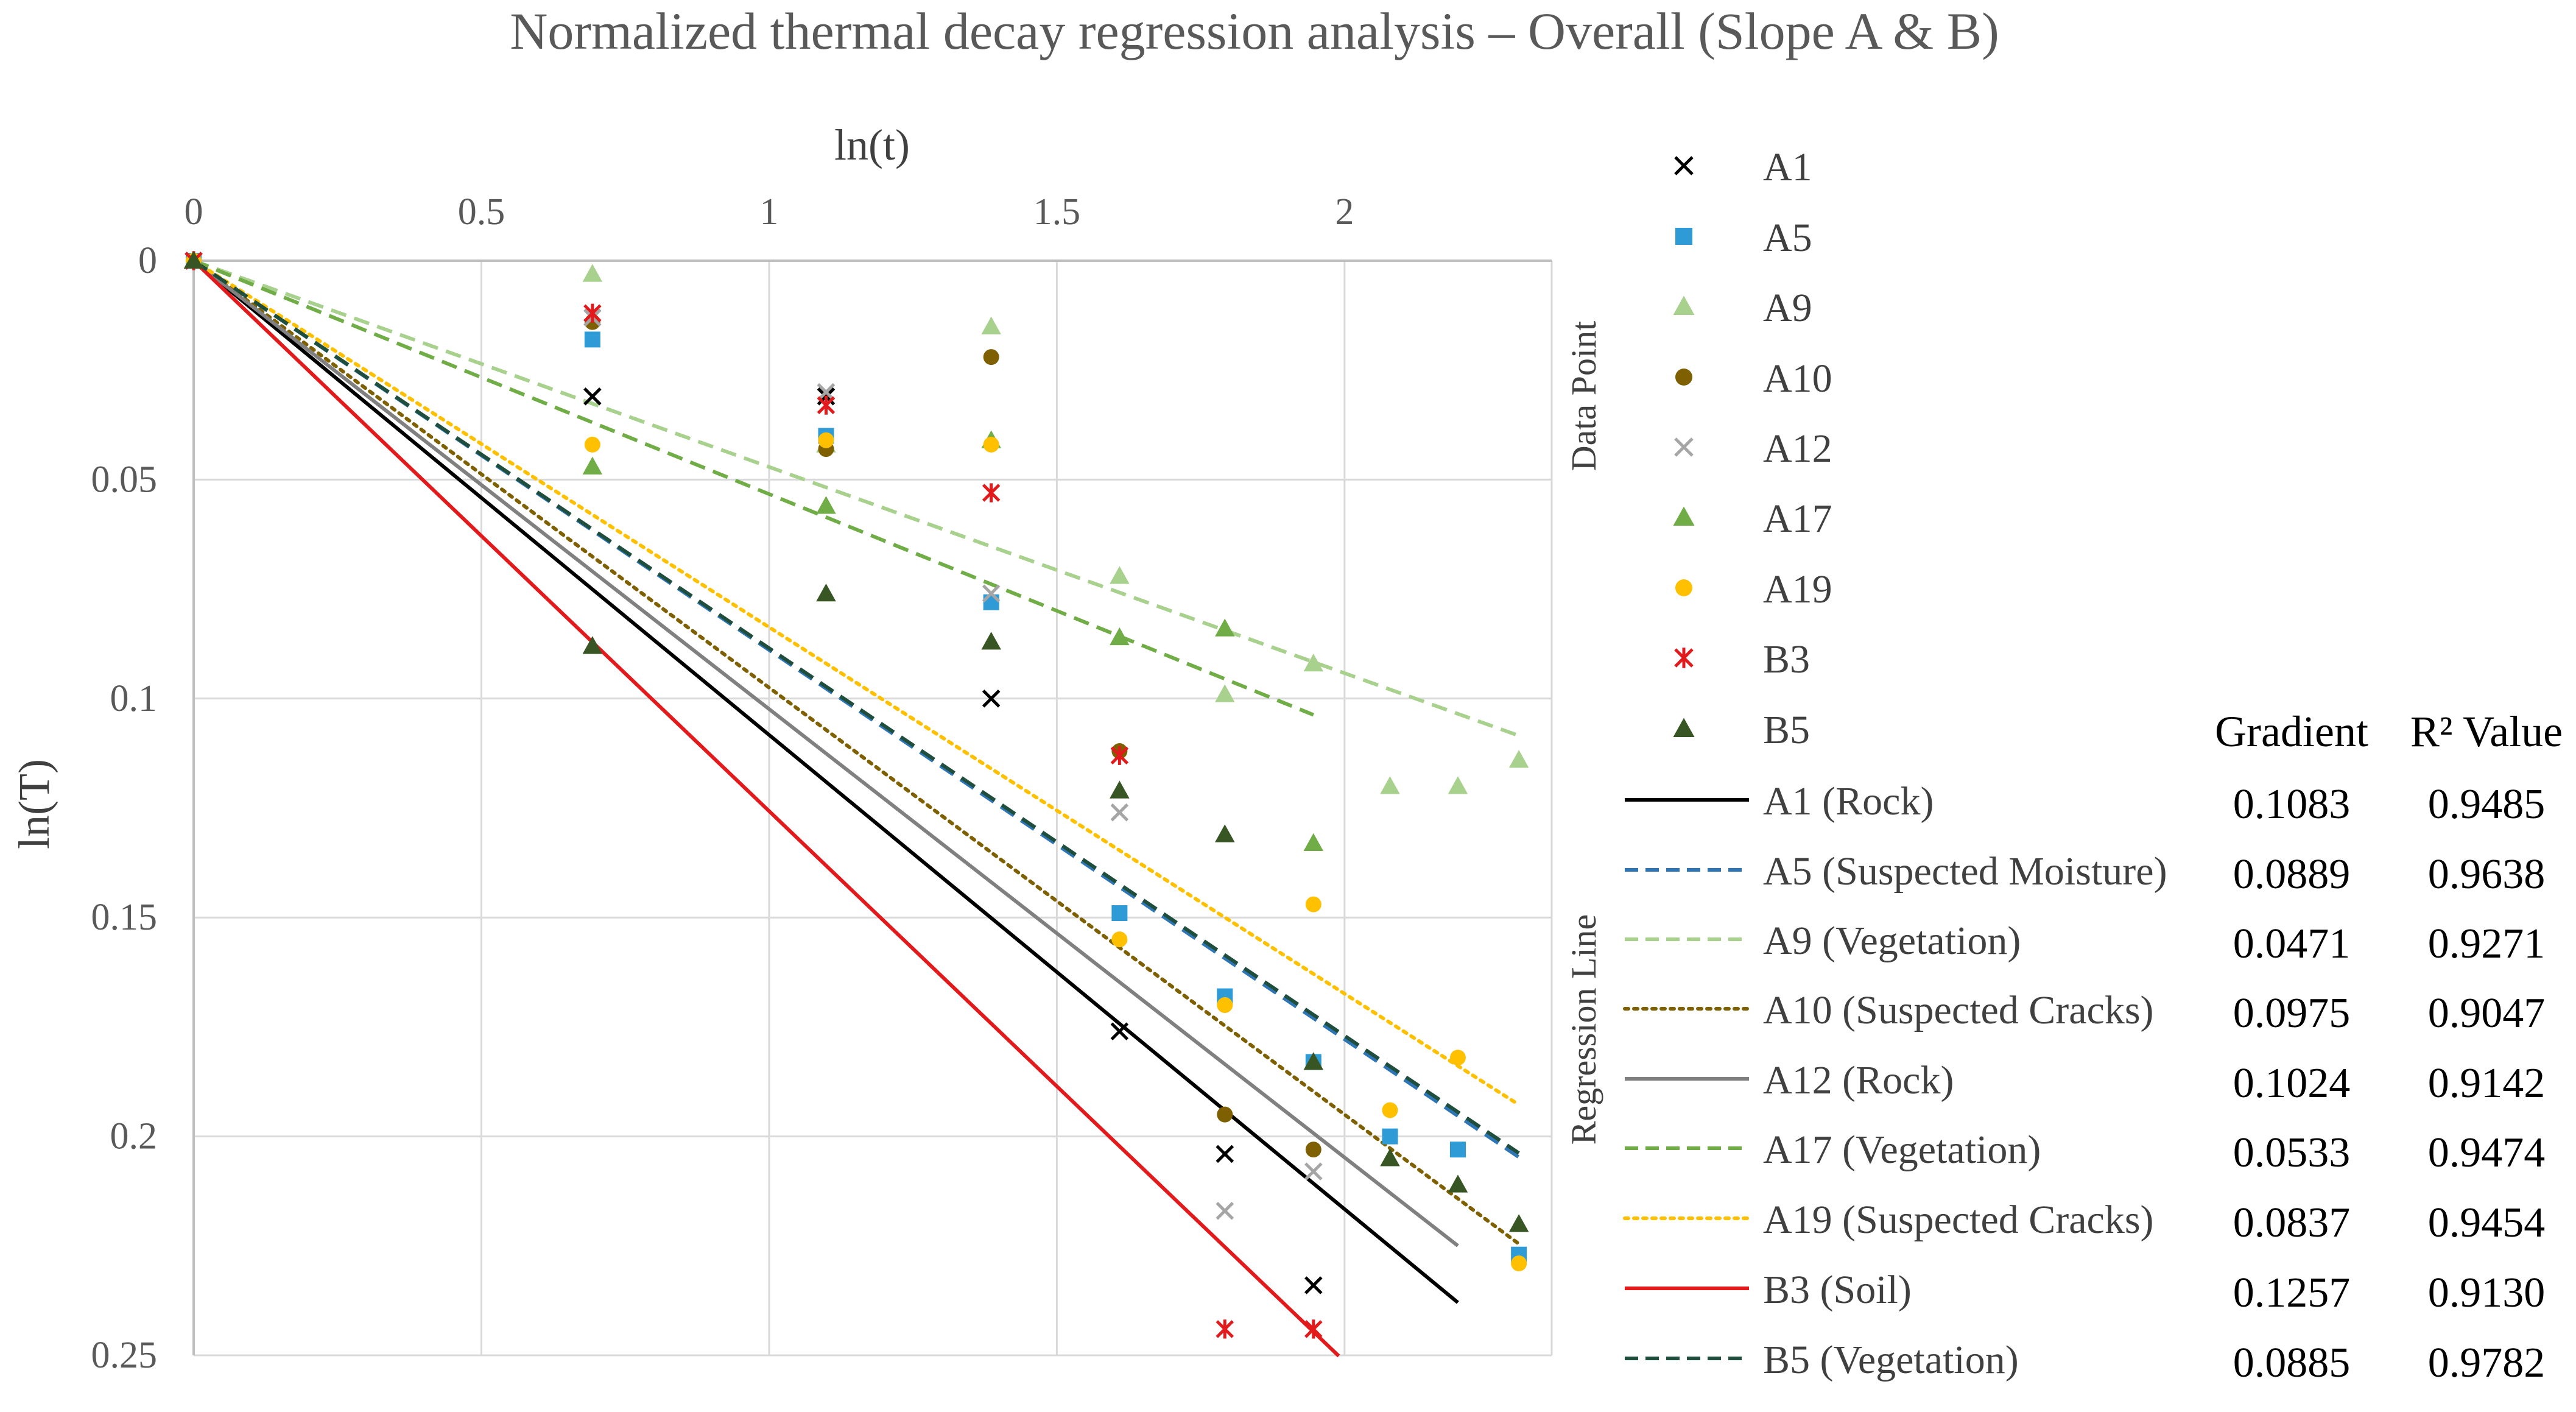  I want to click on gradient-value-a1-rock: 0.1083, so click(2292, 805).